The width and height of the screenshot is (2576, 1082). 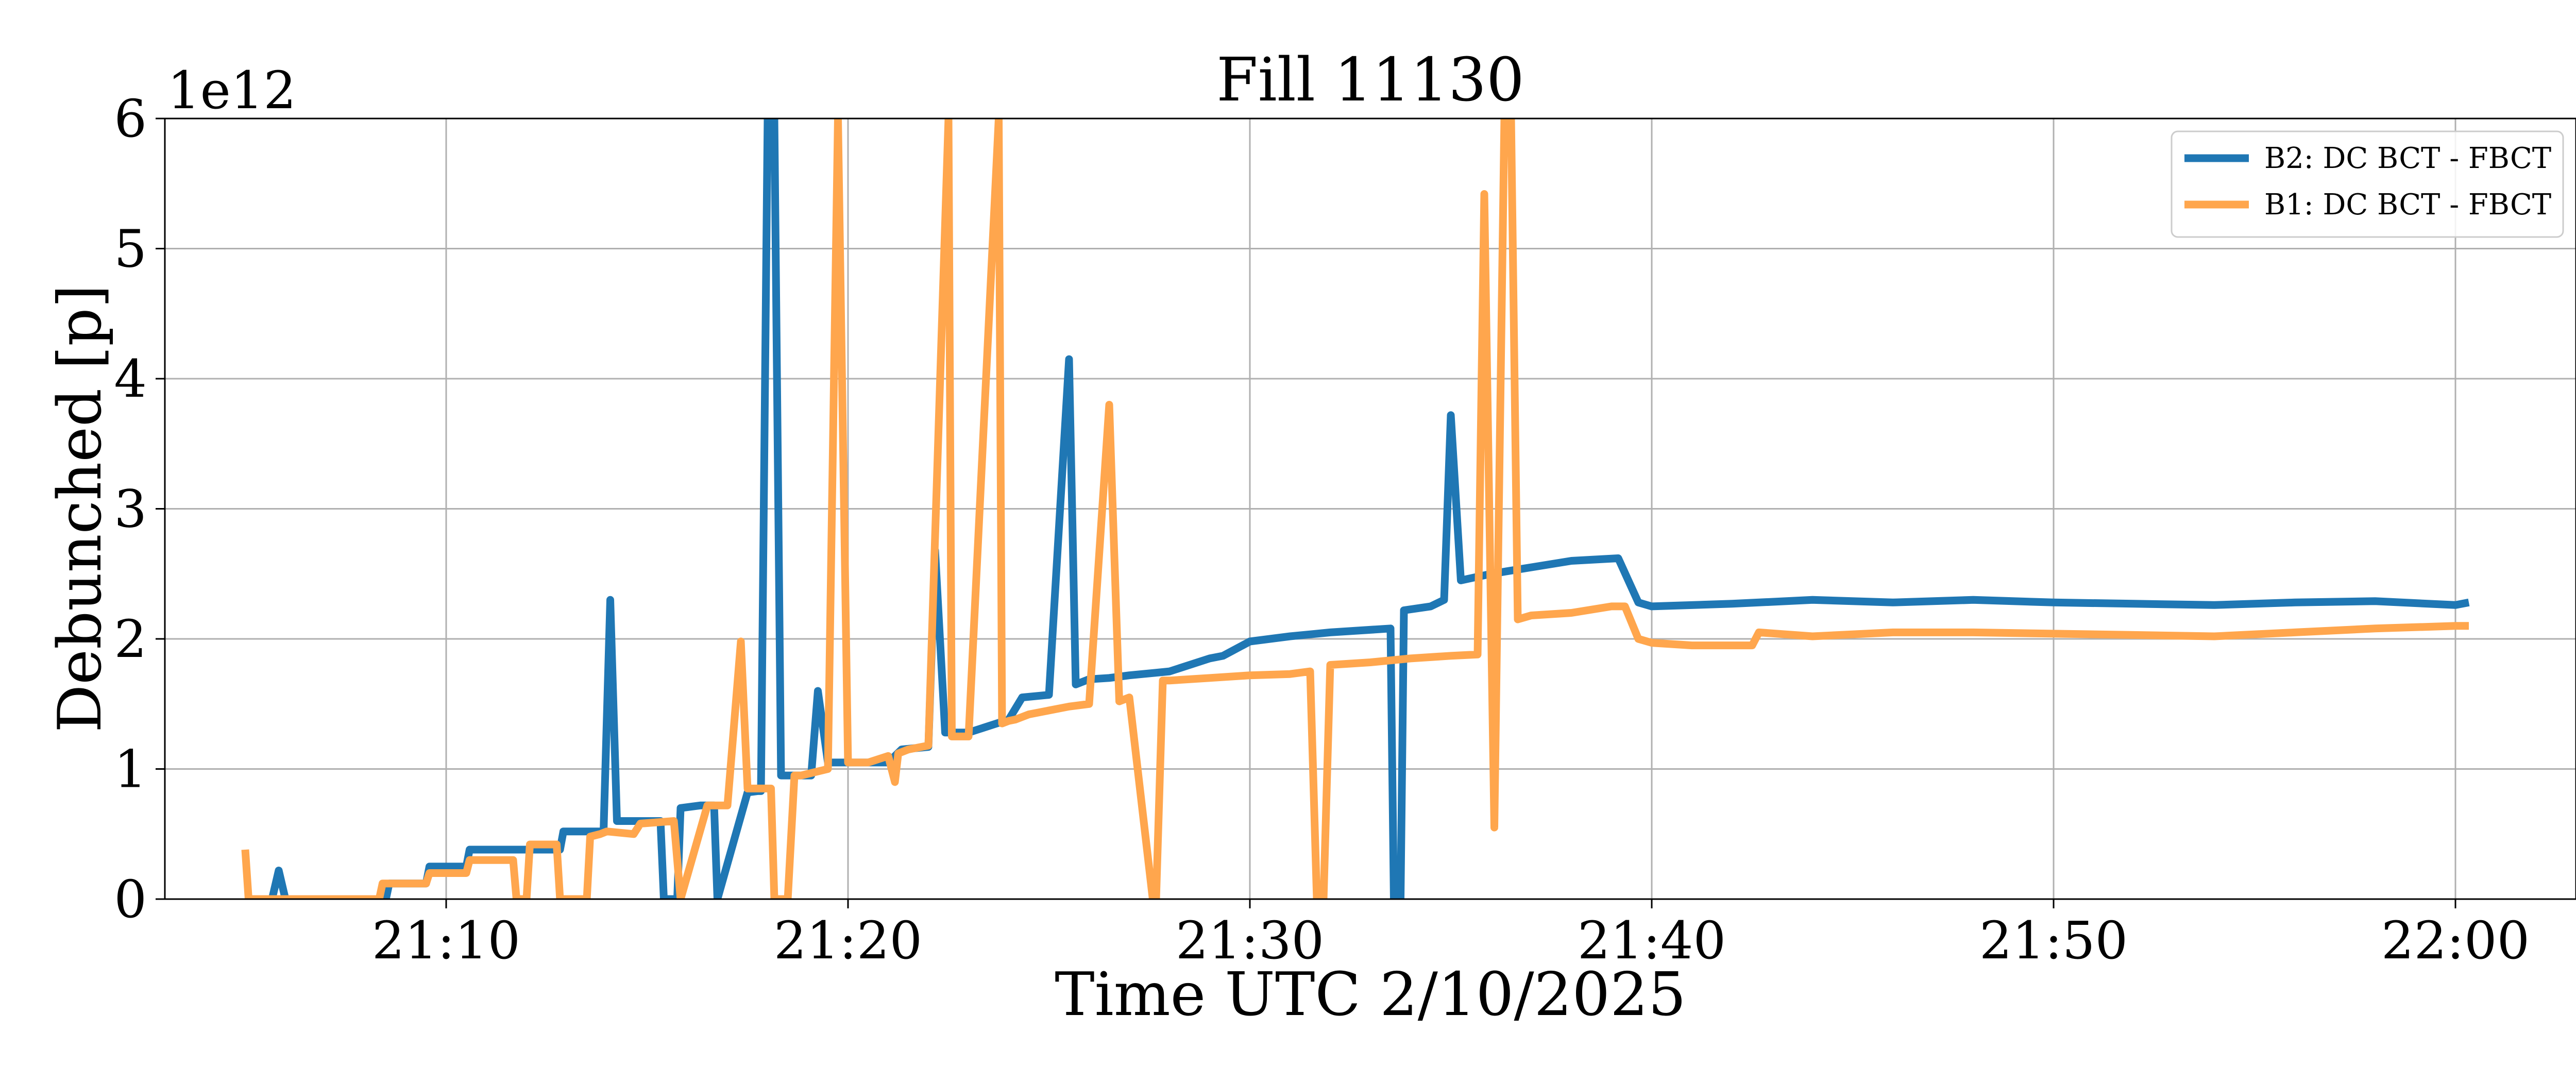 What do you see at coordinates (1370, 80) in the screenshot?
I see `chart-title: Fill 11130` at bounding box center [1370, 80].